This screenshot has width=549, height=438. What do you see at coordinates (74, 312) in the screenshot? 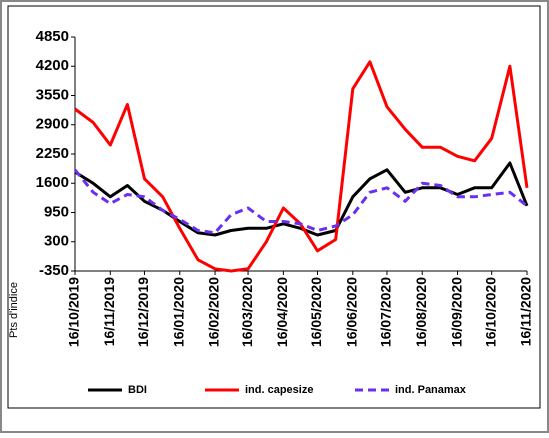
I see `x-tick-label: 16/10/2019` at bounding box center [74, 312].